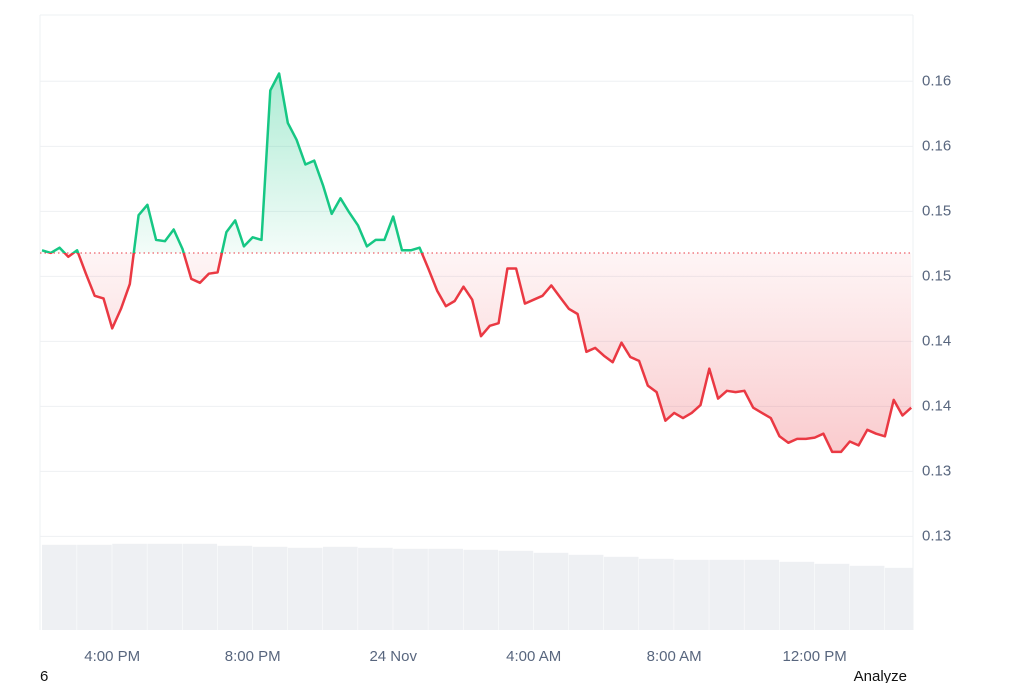 This screenshot has width=1024, height=688. What do you see at coordinates (674, 656) in the screenshot?
I see `x-tick-label: 8:00 AM` at bounding box center [674, 656].